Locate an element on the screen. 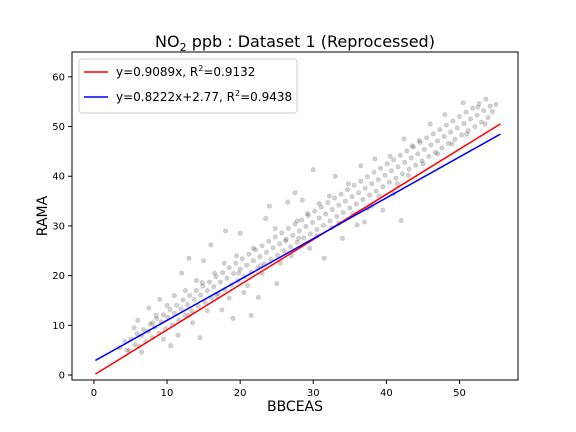 The width and height of the screenshot is (576, 432). legend-entry-label: y=0.9089x, R2=0.9132 is located at coordinates (185, 71).